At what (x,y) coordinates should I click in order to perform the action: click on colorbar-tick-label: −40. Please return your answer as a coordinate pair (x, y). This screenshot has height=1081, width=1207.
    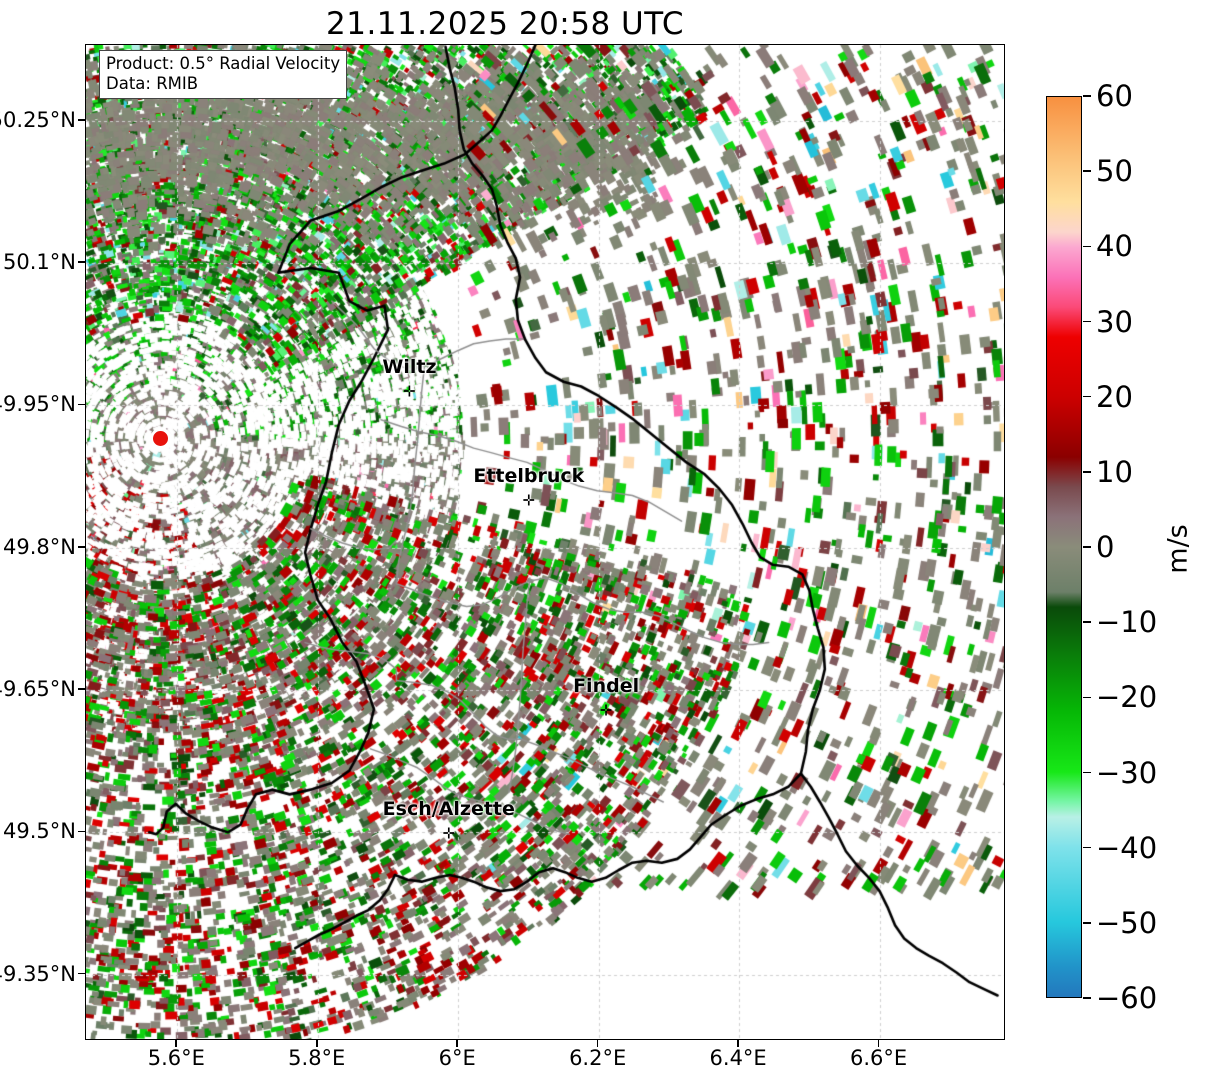
    Looking at the image, I should click on (1127, 847).